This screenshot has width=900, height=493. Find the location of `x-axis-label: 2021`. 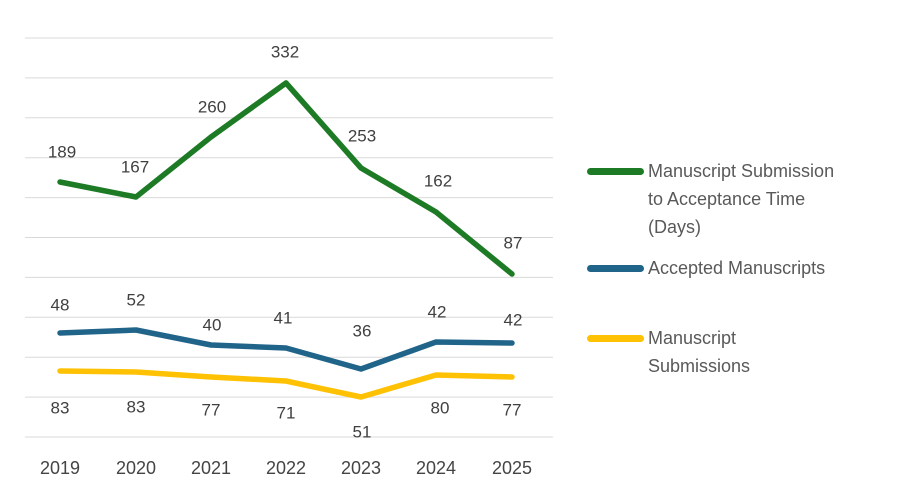

x-axis-label: 2021 is located at coordinates (211, 468).